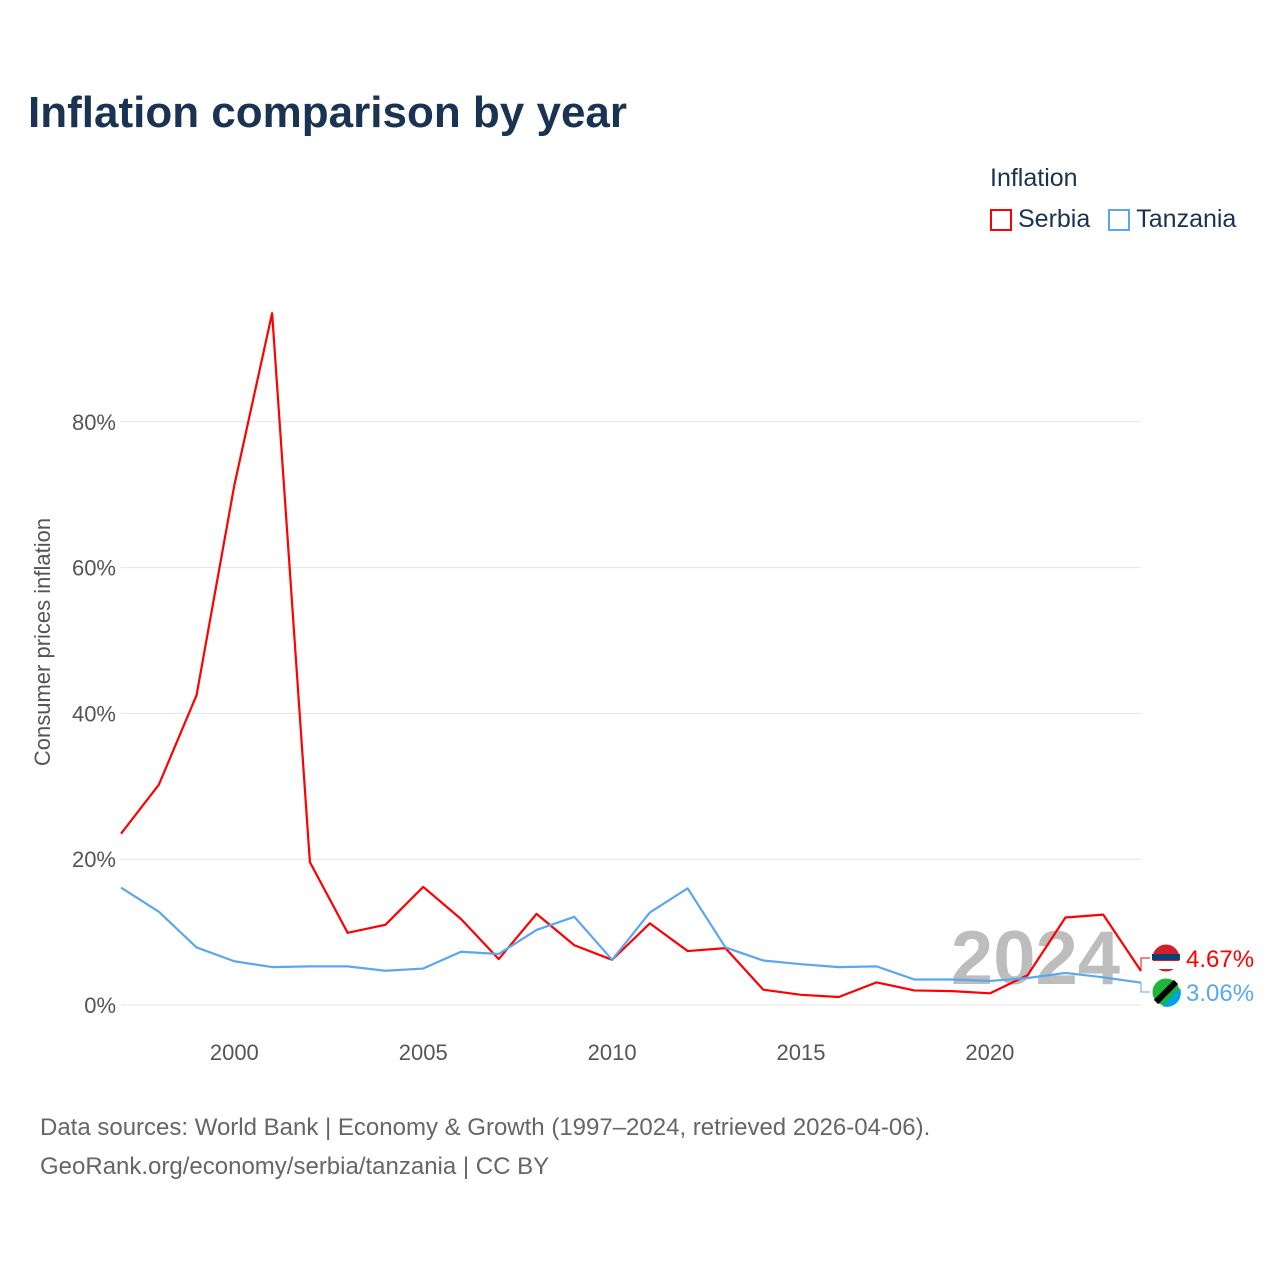 This screenshot has height=1280, width=1280. I want to click on y-tick-label: 60%, so click(94, 568).